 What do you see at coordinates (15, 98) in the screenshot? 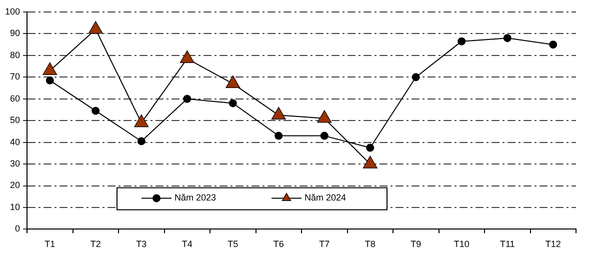
I see `y-tick-label: 60` at bounding box center [15, 98].